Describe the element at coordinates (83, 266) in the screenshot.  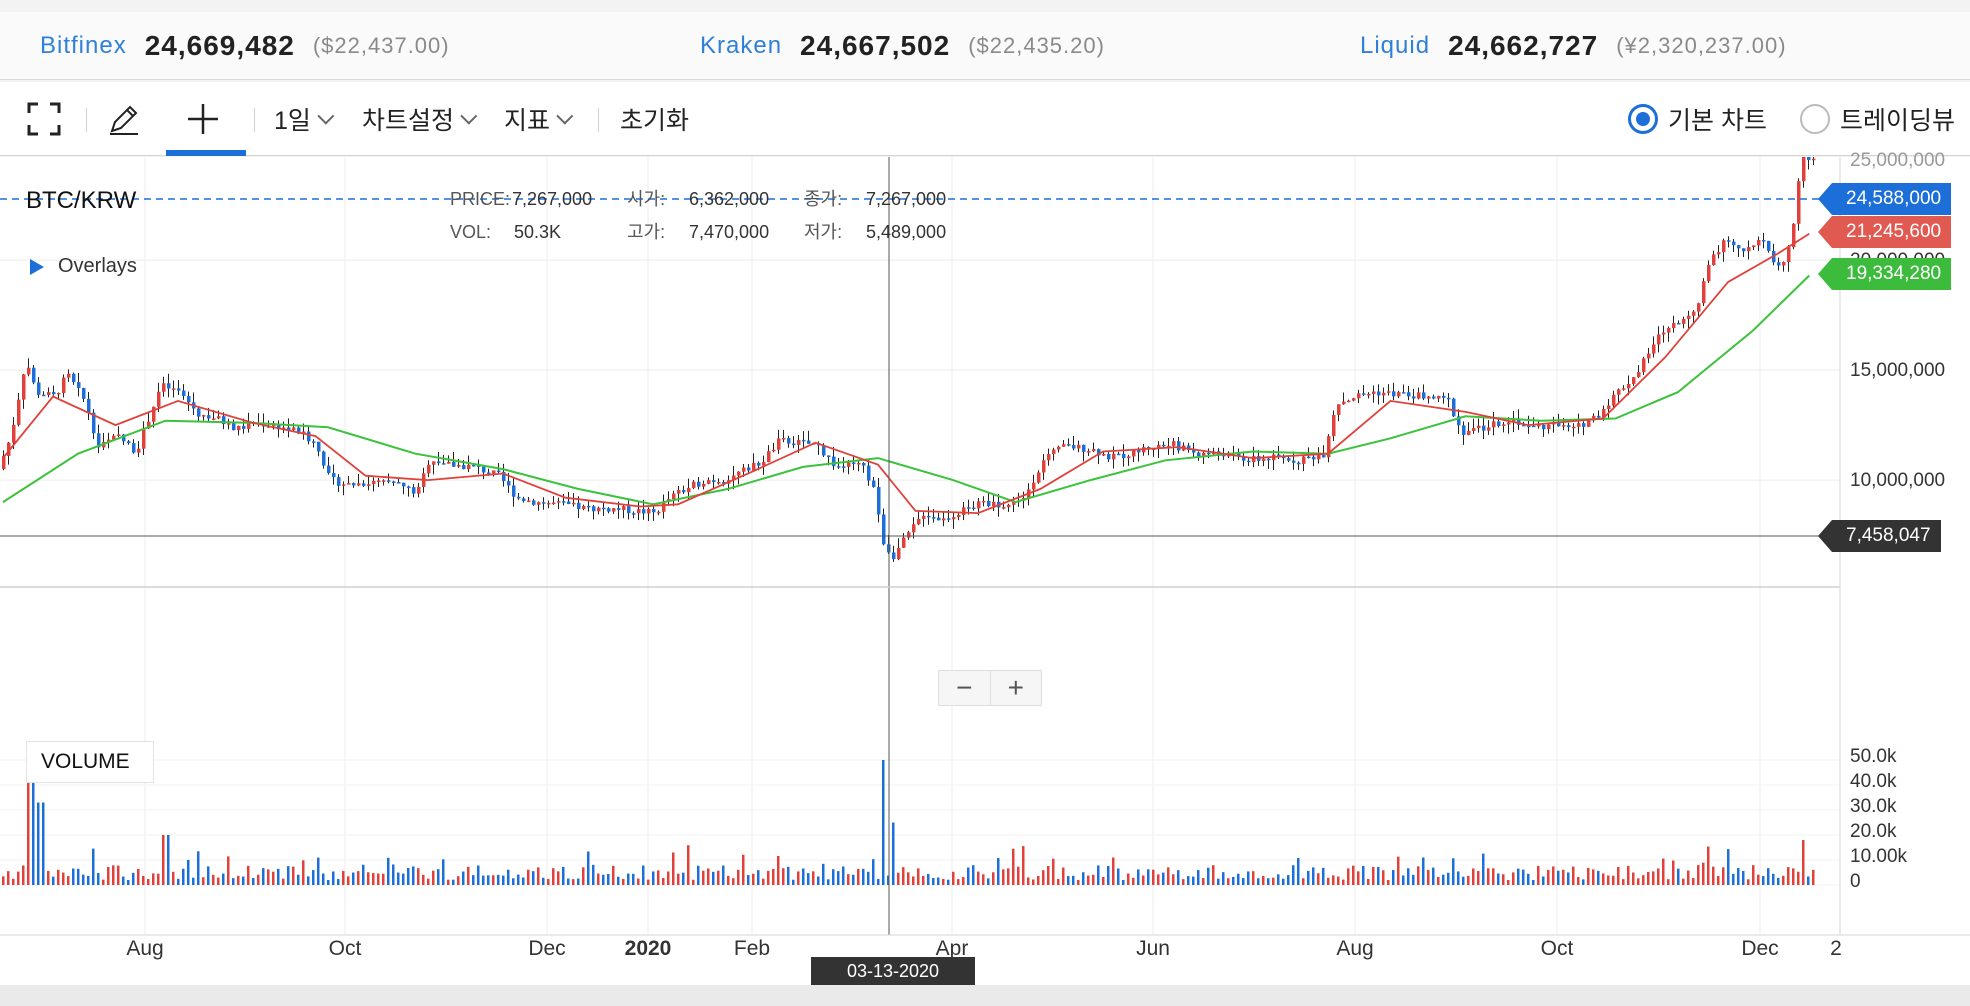
I see `overlays-toggle: Overlays` at that location.